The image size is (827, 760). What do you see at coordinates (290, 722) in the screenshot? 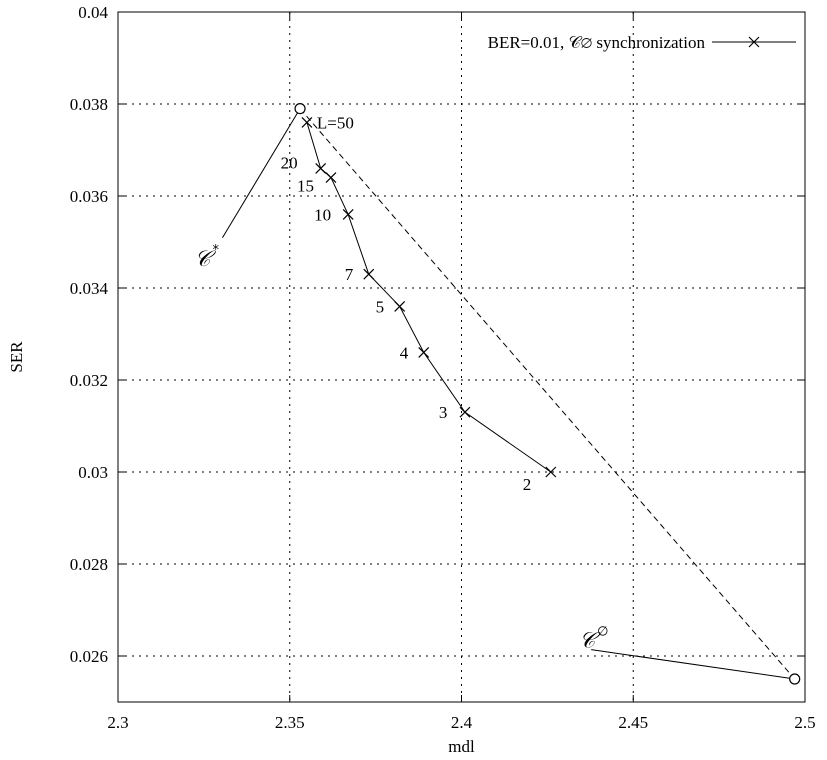
I see `x-tick-label: 2.35` at bounding box center [290, 722].